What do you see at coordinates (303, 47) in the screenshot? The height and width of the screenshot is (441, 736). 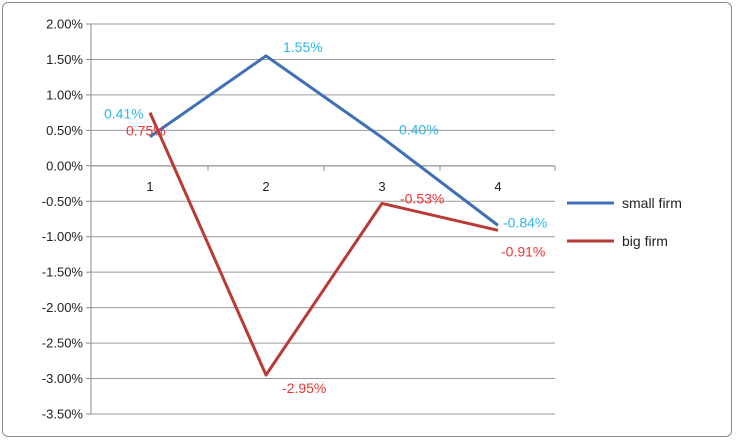 I see `data-label: 1.55%` at bounding box center [303, 47].